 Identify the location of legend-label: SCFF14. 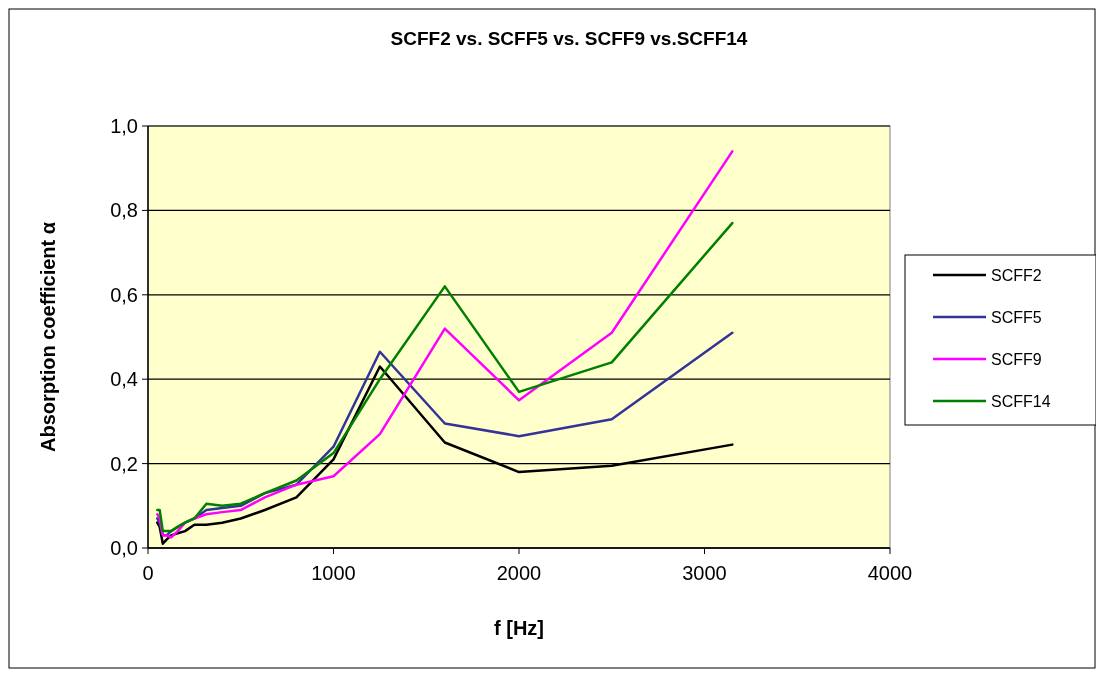
(1021, 401).